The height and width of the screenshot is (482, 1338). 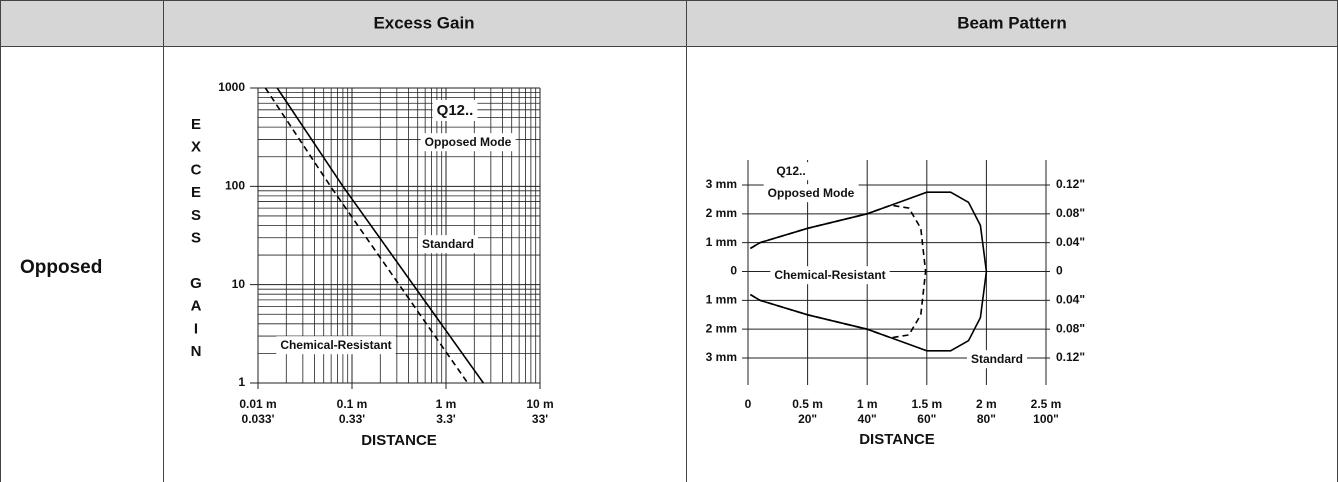 I want to click on y-tick-label: 1000, so click(x=231, y=87).